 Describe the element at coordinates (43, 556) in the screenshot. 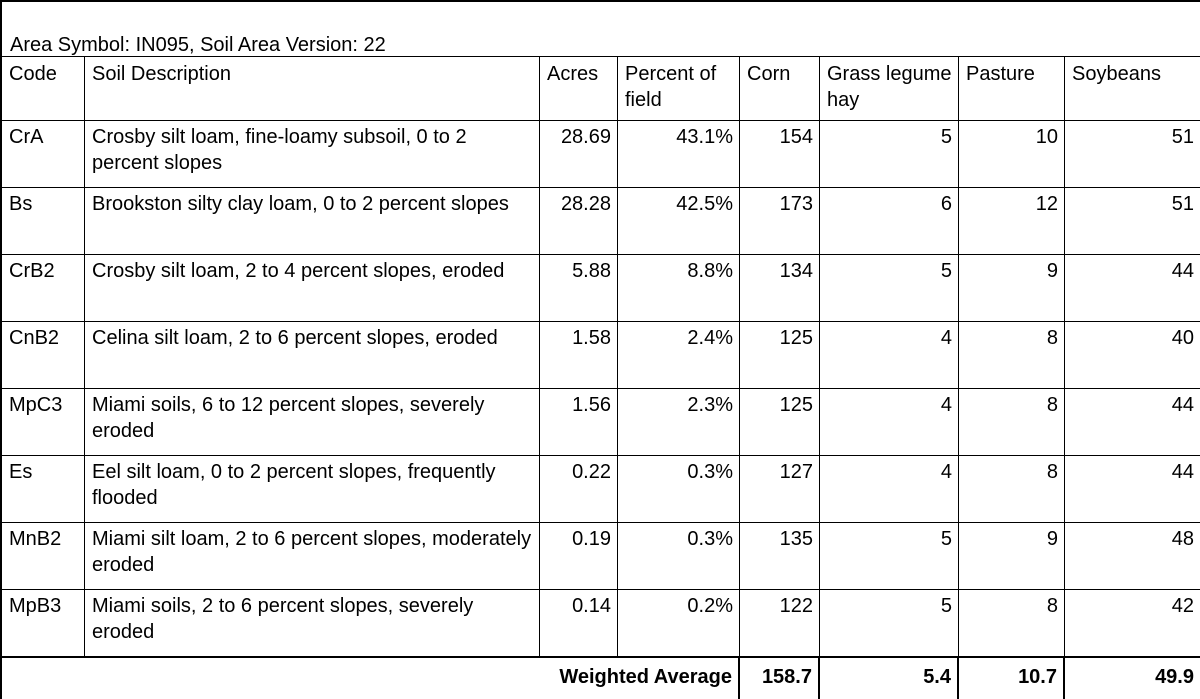

I see `cell-code: MnB2` at that location.